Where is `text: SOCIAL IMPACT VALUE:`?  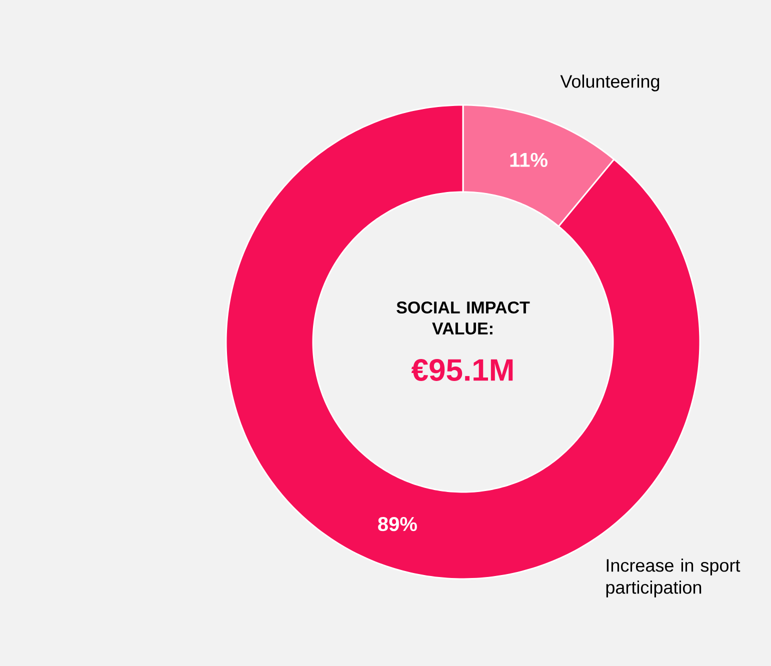
text: SOCIAL IMPACT VALUE: is located at coordinates (463, 318).